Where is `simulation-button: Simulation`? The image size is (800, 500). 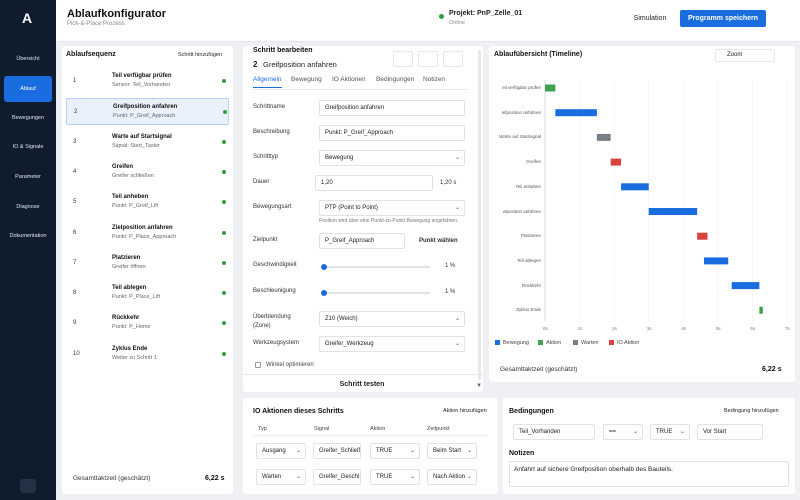 simulation-button: Simulation is located at coordinates (650, 18).